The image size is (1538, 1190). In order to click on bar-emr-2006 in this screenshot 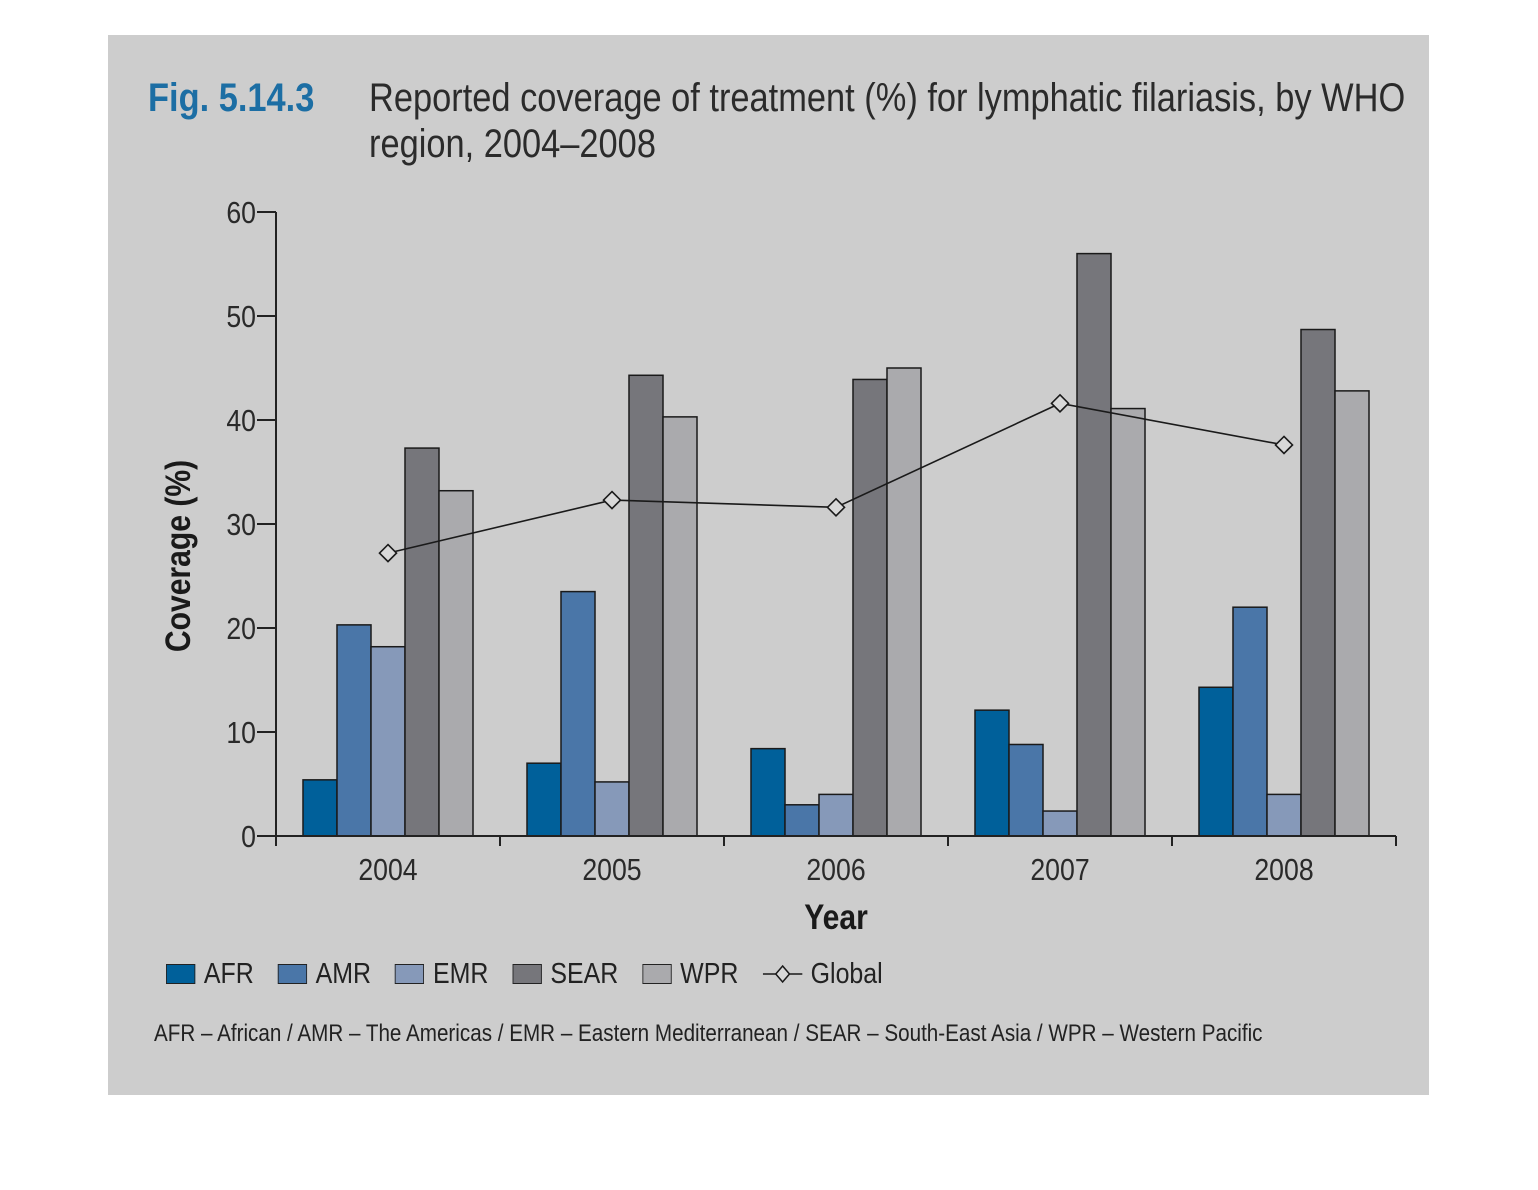, I will do `click(836, 815)`.